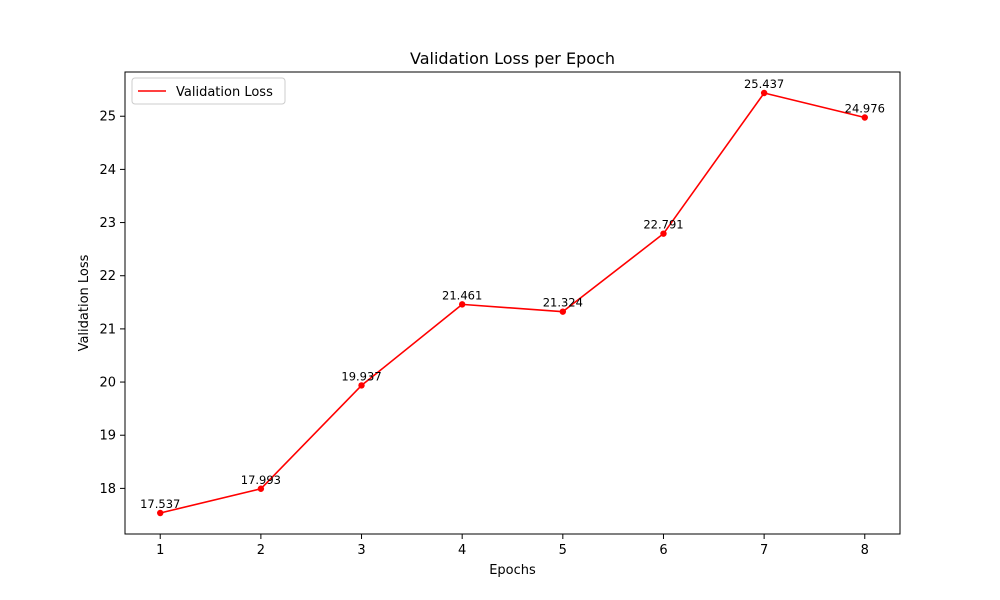  Describe the element at coordinates (224, 92) in the screenshot. I see `legend-label: Validation Loss` at that location.